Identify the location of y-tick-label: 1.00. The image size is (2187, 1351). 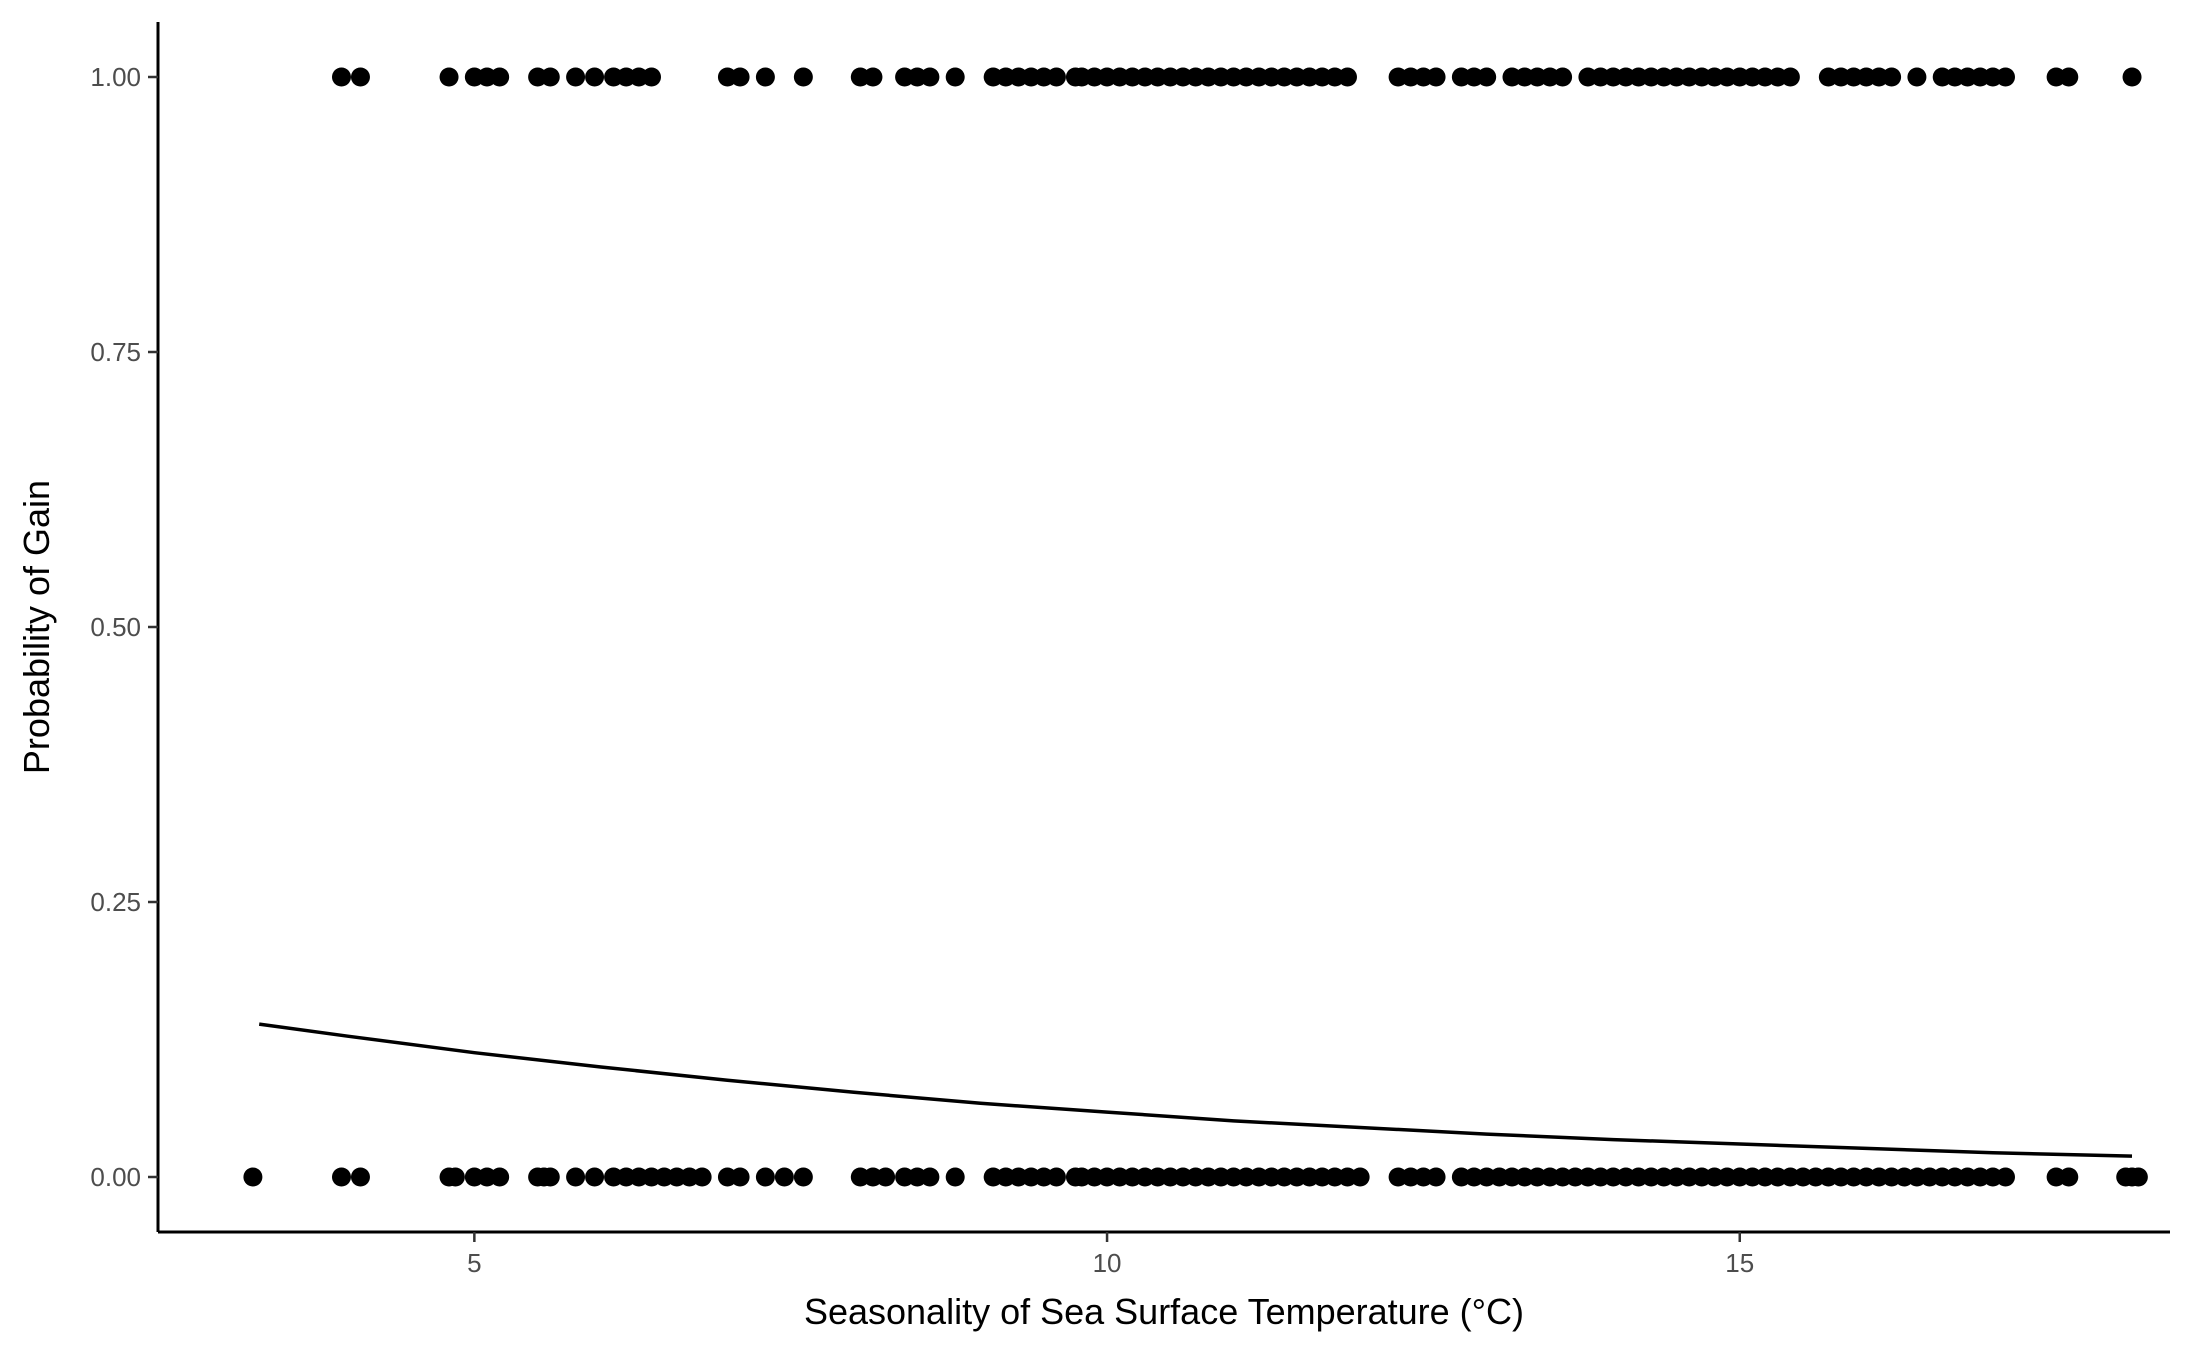
(115, 77).